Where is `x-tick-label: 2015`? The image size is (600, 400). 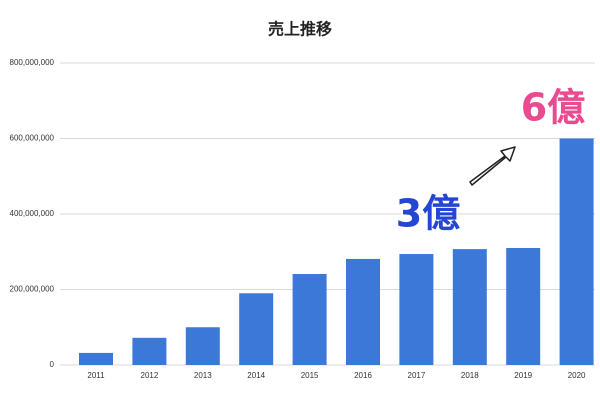 x-tick-label: 2015 is located at coordinates (310, 375).